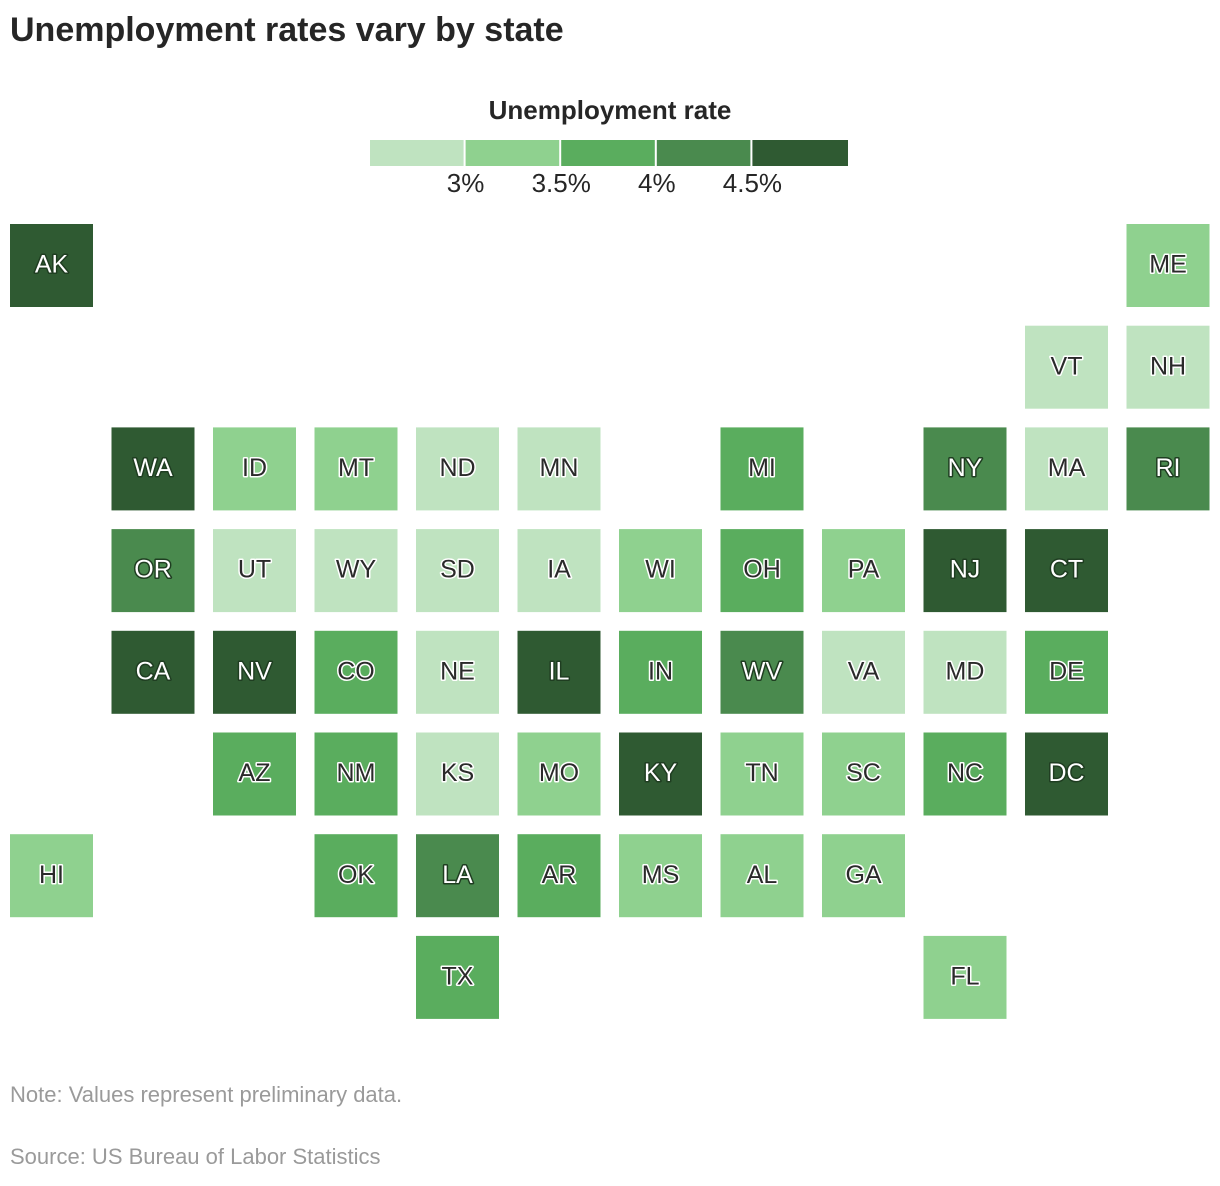  I want to click on state-label: AL, so click(762, 875).